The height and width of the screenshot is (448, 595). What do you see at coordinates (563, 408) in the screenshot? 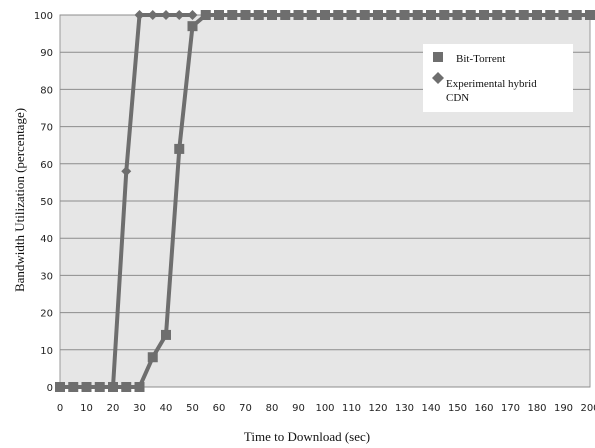
I see `x-tick-label: 190` at bounding box center [563, 408].